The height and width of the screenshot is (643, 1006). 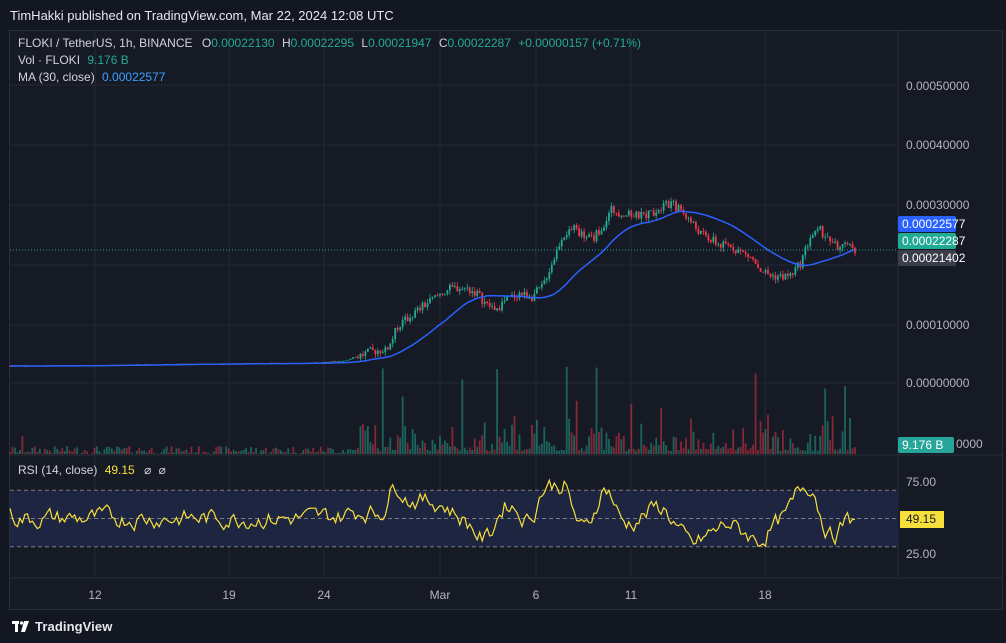 I want to click on symbol-title: FLOKI / TetherUS, 1h, BINANCE, so click(x=105, y=43).